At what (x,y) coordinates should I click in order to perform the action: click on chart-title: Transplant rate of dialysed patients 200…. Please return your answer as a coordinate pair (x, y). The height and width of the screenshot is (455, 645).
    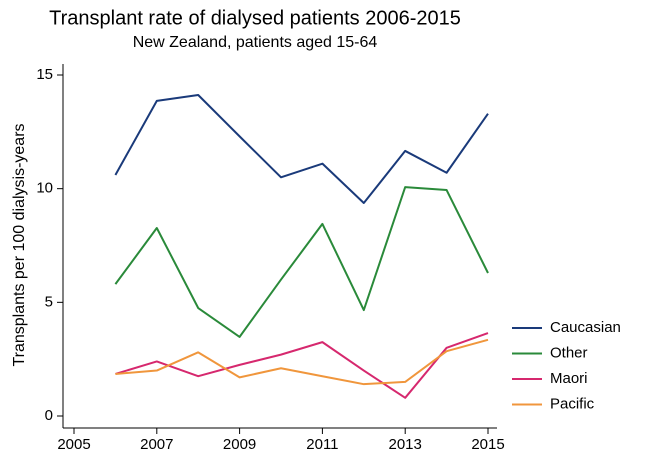
    Looking at the image, I should click on (255, 18).